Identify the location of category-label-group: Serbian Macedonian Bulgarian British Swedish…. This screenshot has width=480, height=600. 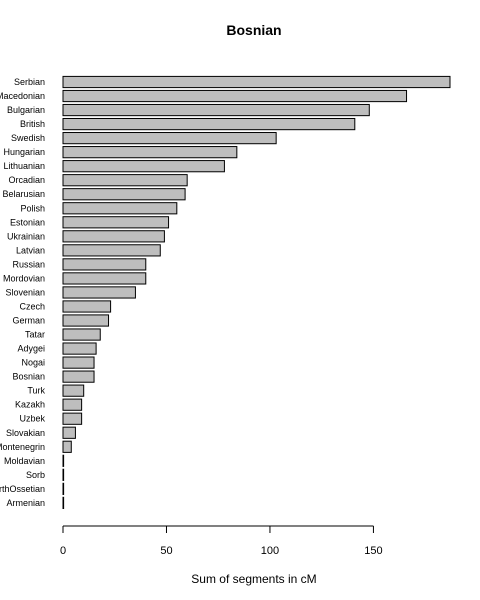
(22, 292).